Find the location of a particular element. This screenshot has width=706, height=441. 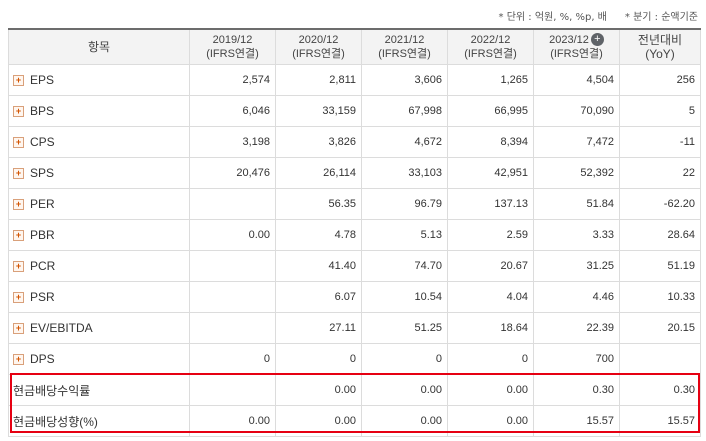

yoy-cell: 15.57 is located at coordinates (660, 421).